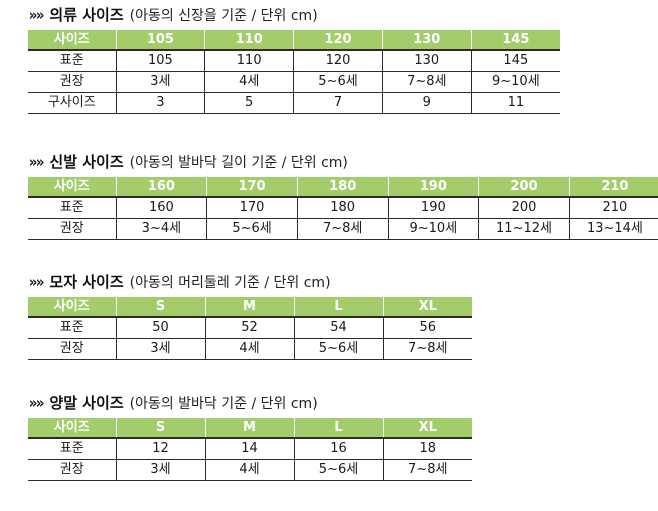 The width and height of the screenshot is (658, 511). I want to click on data-cell: 130, so click(427, 60).